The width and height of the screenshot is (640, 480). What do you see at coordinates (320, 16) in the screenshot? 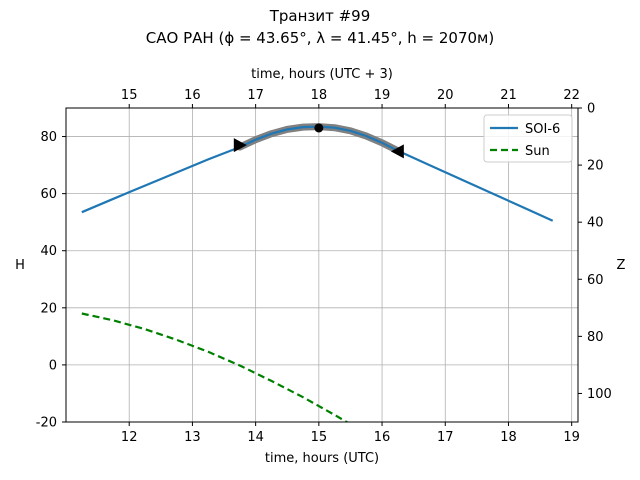
I see `chart-title: Транзит #99` at bounding box center [320, 16].